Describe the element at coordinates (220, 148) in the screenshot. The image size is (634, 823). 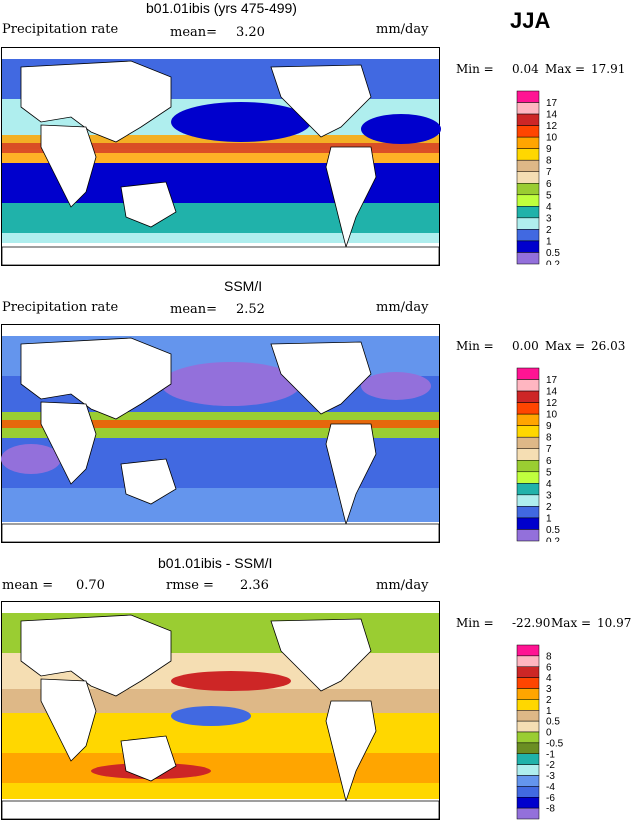
I see `p1-band-itcz-core` at that location.